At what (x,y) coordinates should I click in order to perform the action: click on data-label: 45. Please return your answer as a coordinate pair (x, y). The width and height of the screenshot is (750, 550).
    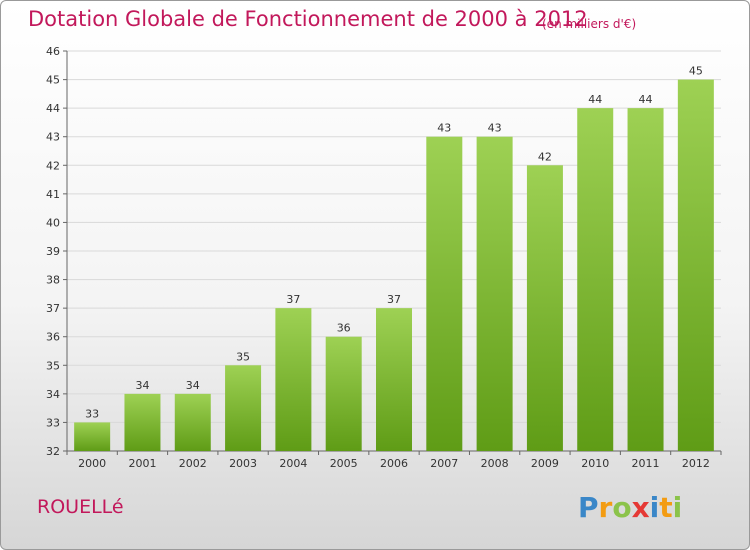
    Looking at the image, I should click on (696, 71).